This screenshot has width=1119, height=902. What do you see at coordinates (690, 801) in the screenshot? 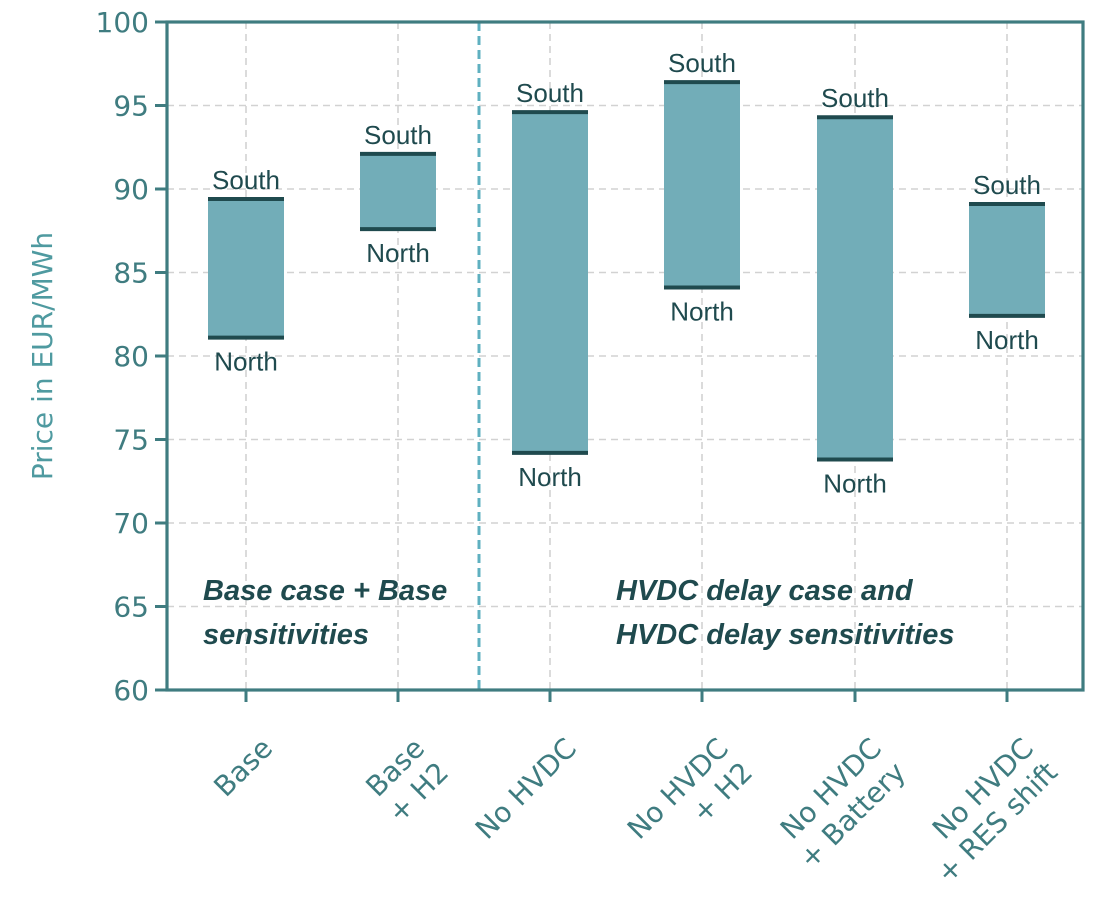
I see `x-tick-label: No HVDC+ H2` at bounding box center [690, 801].